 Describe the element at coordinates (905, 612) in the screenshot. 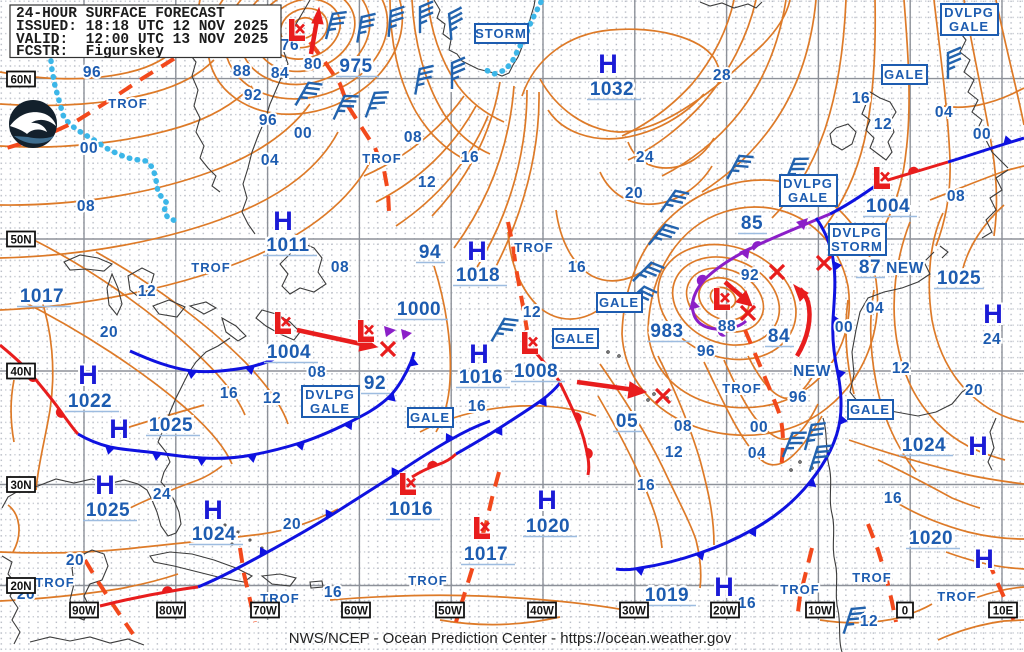

I see `svg-text: 0` at that location.